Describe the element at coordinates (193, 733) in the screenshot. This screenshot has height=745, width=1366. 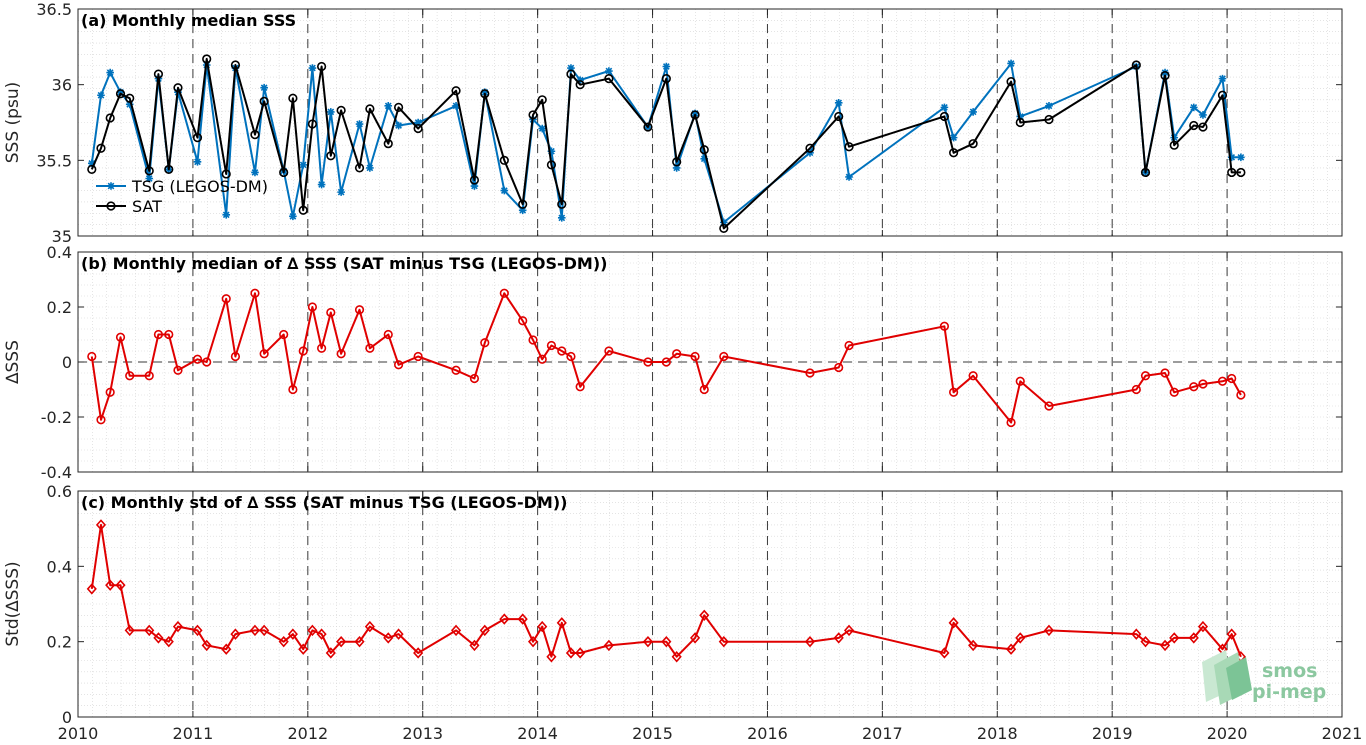
I see `x-tick-label: 2011` at that location.